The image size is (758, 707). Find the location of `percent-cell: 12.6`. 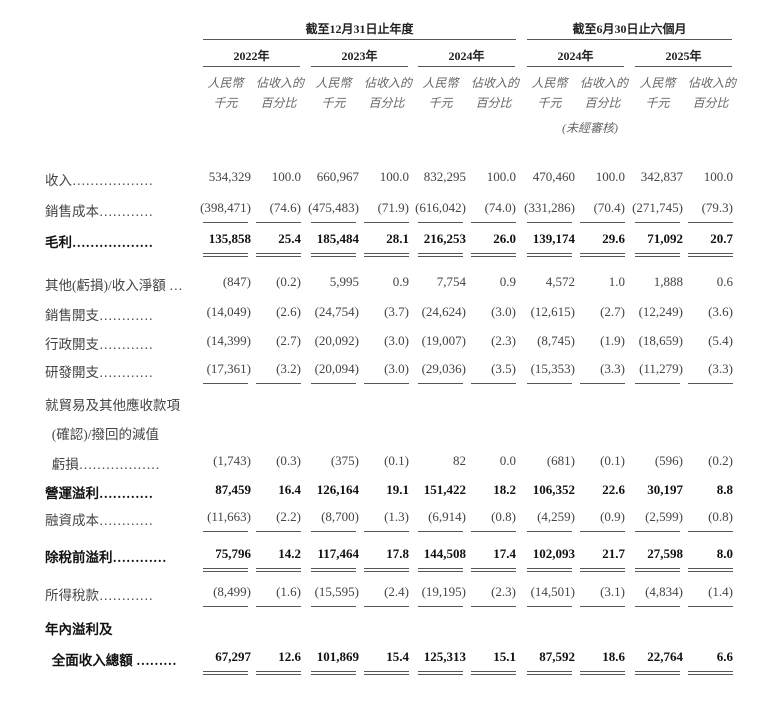

percent-cell: 12.6 is located at coordinates (289, 656).